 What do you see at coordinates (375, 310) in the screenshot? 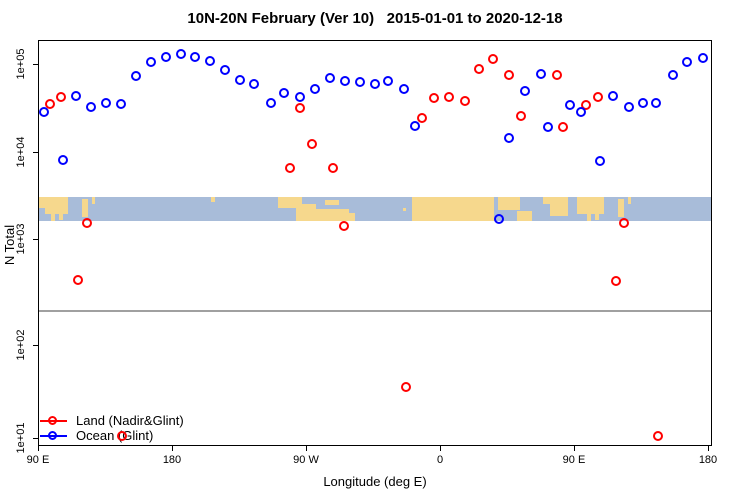
I see `reference-line` at bounding box center [375, 310].